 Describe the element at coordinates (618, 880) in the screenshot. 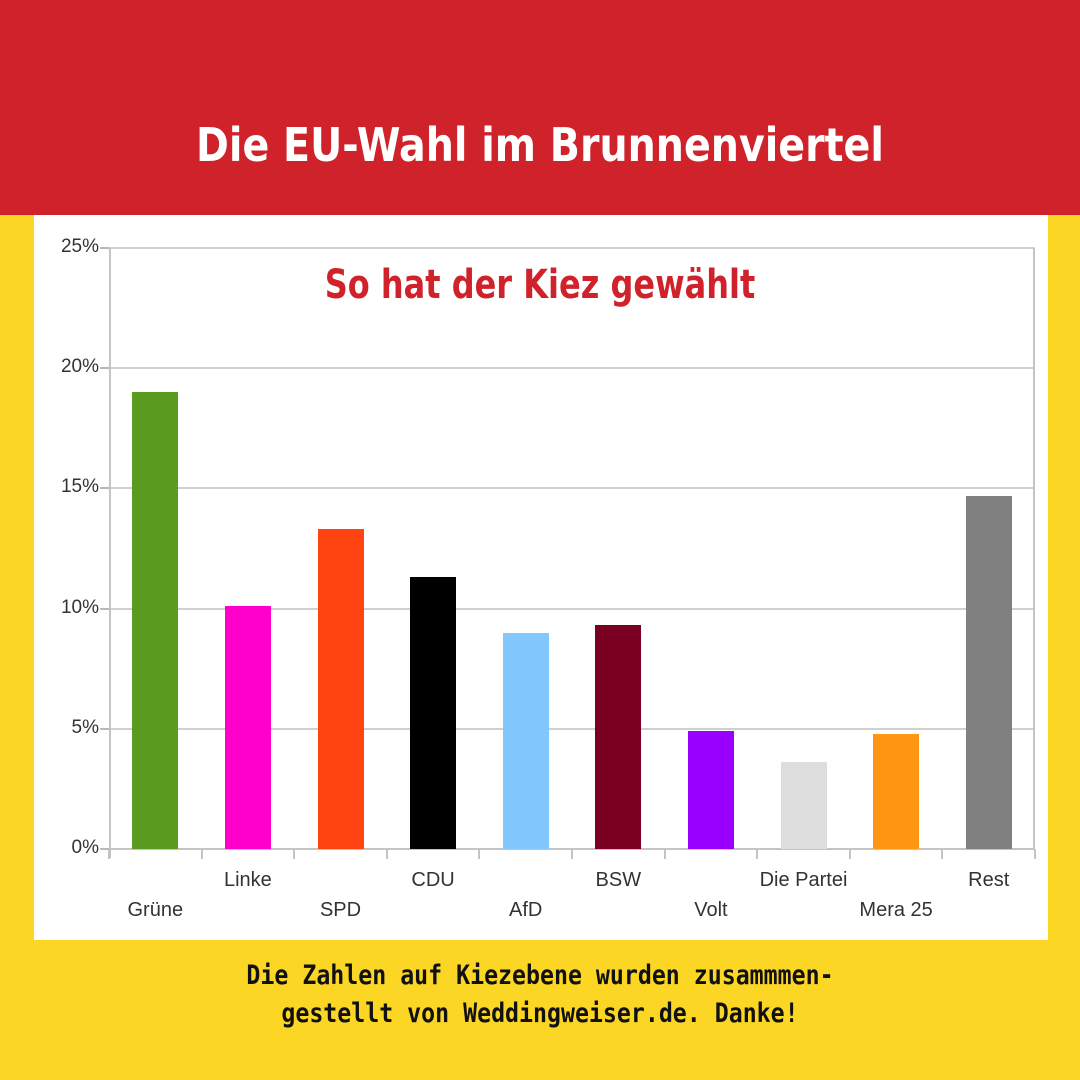

I see `x-label: BSW` at that location.